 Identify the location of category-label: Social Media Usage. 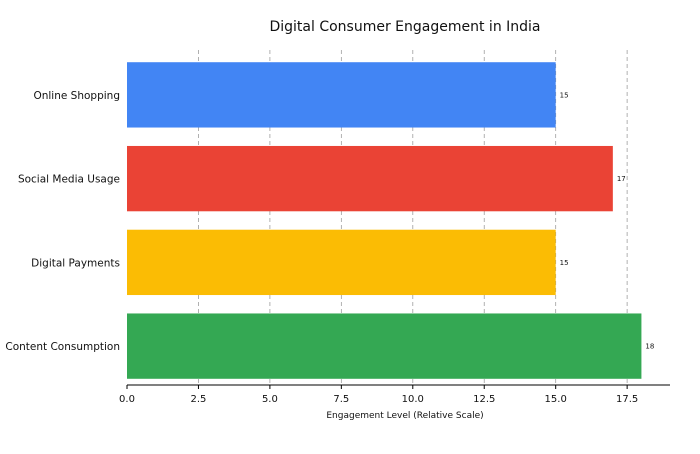
(69, 180).